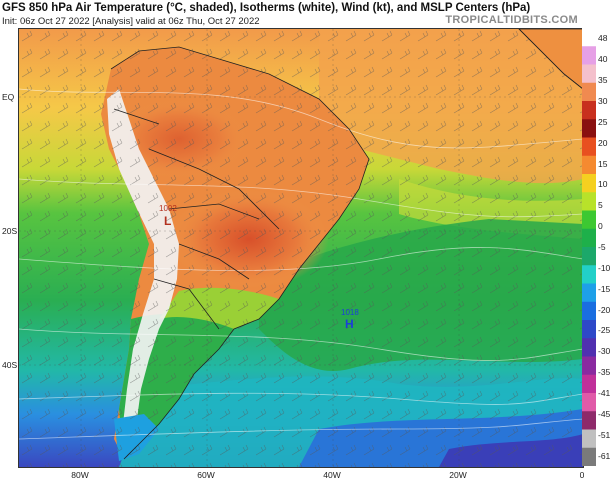 The width and height of the screenshot is (614, 480). What do you see at coordinates (604, 393) in the screenshot?
I see `colorbar-label: -41` at bounding box center [604, 393].